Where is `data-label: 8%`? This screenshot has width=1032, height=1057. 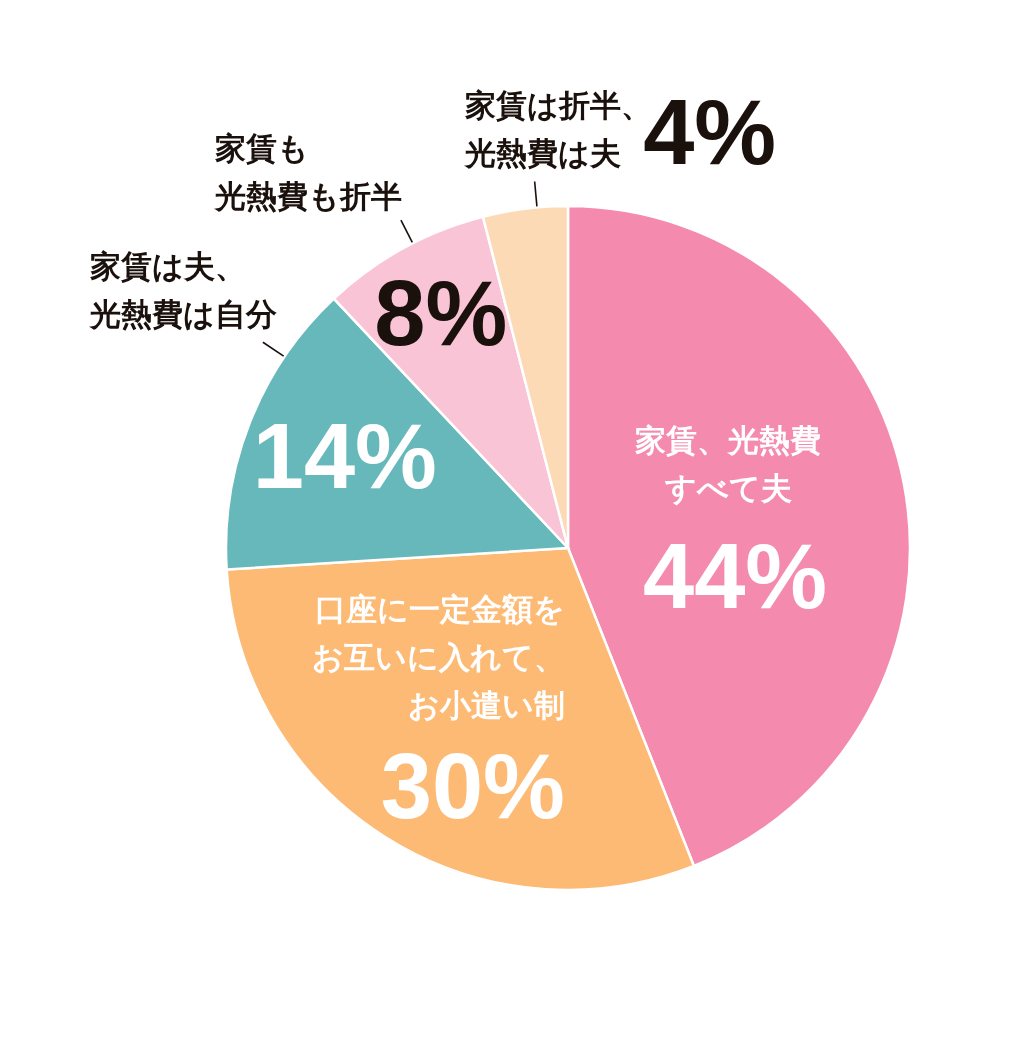
data-label: 8% is located at coordinates (441, 312).